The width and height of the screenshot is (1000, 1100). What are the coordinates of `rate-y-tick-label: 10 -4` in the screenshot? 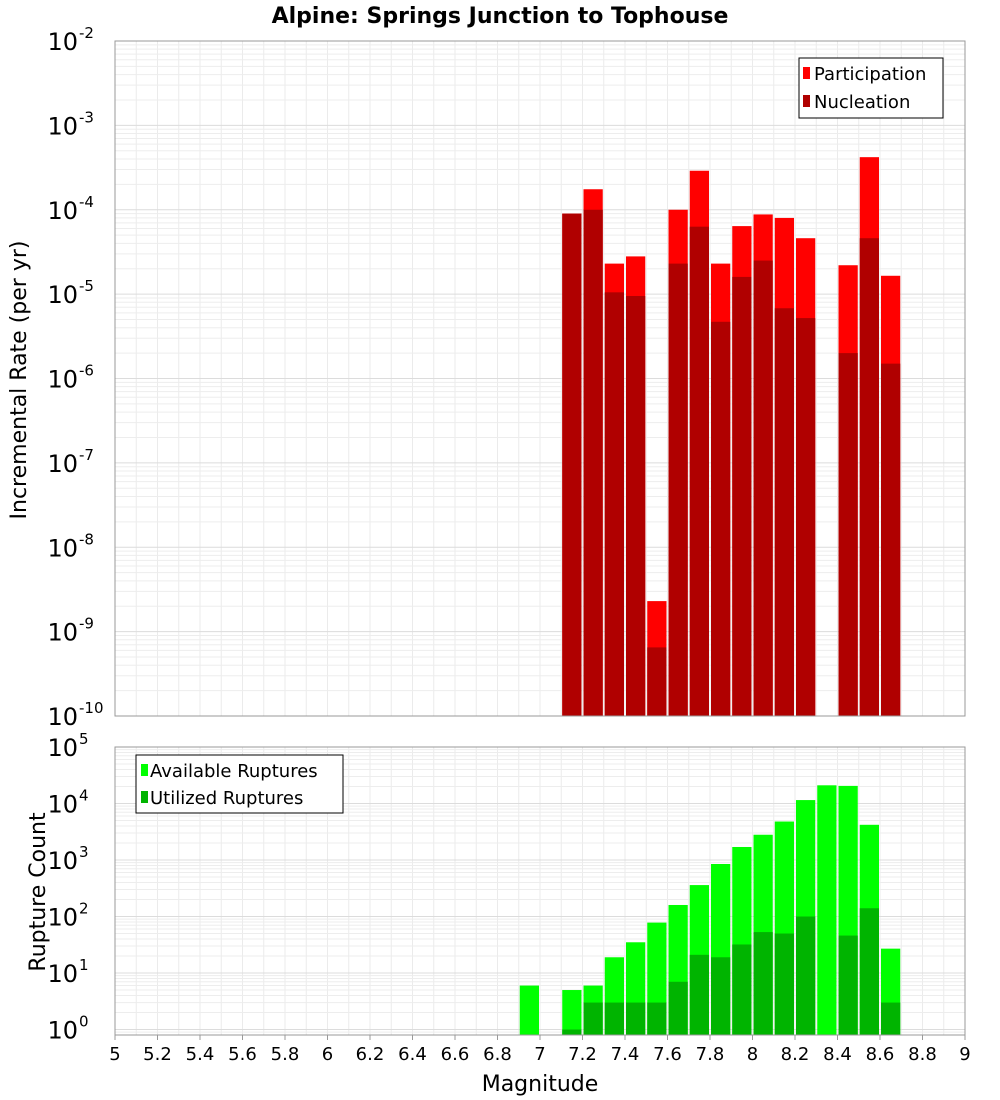 It's located at (70, 209).